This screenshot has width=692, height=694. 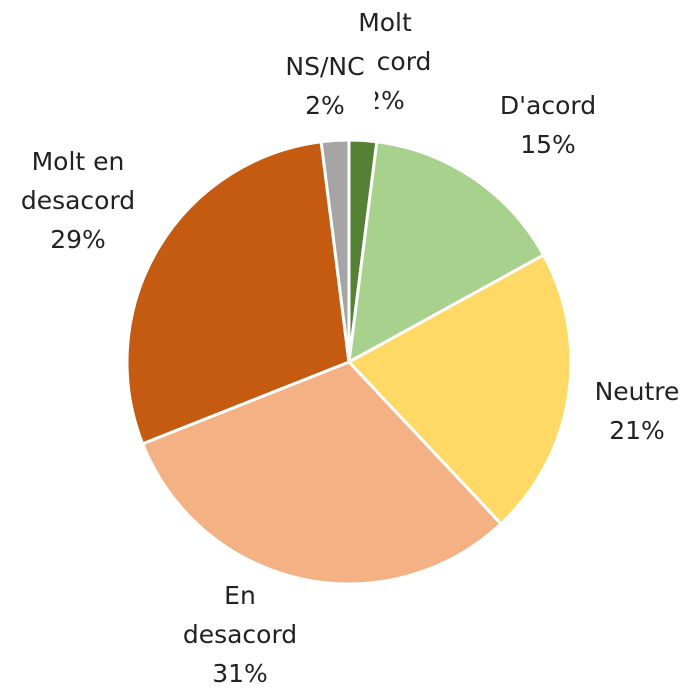 What do you see at coordinates (325, 86) in the screenshot?
I see `slice-label: NS/NC 2%` at bounding box center [325, 86].